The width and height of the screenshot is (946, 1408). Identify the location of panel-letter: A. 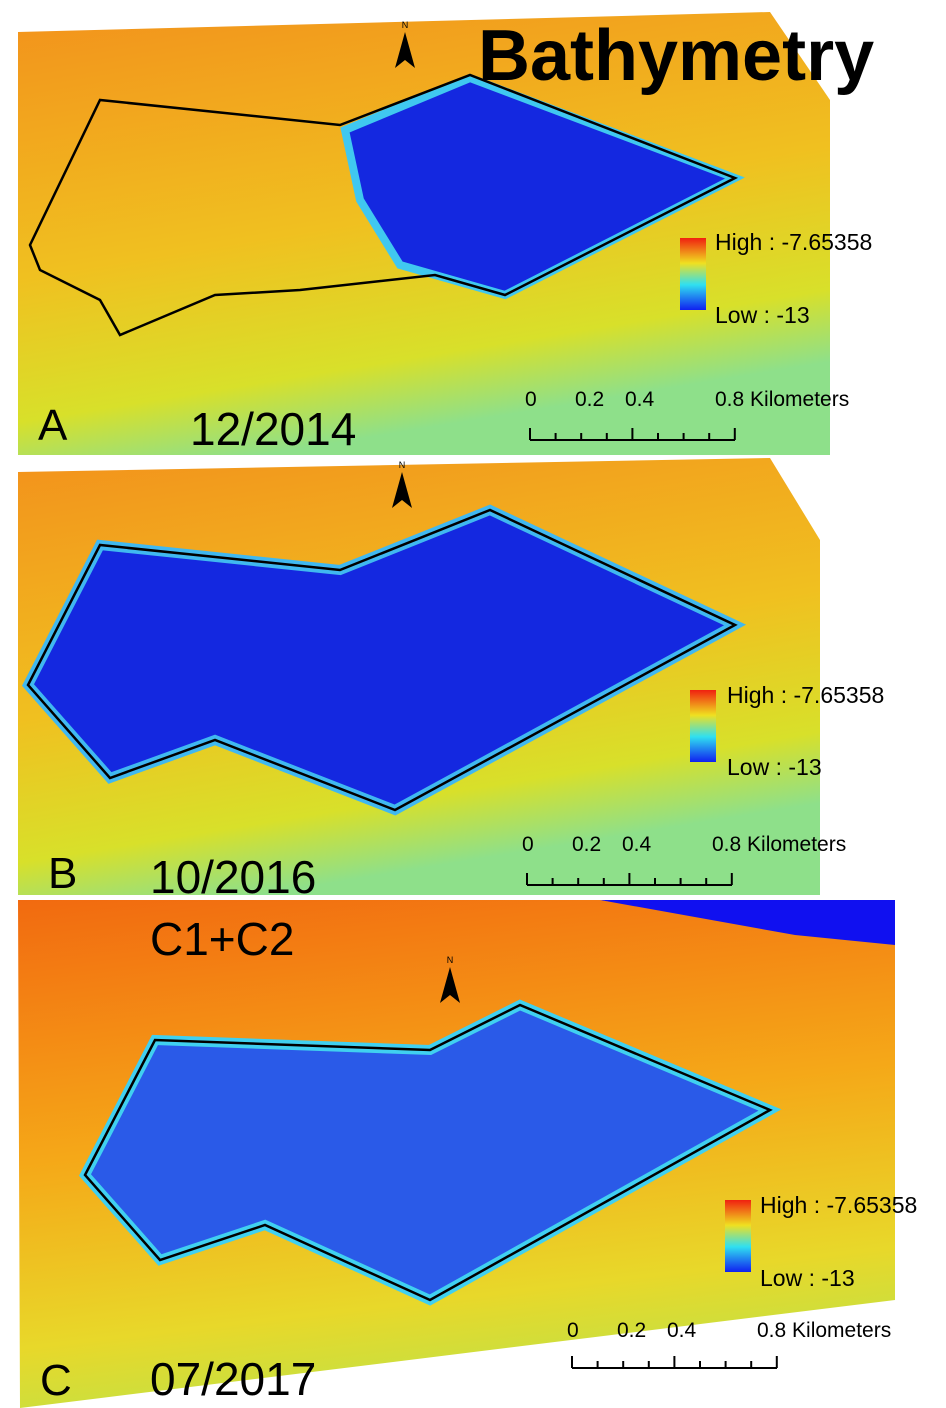
(53, 425).